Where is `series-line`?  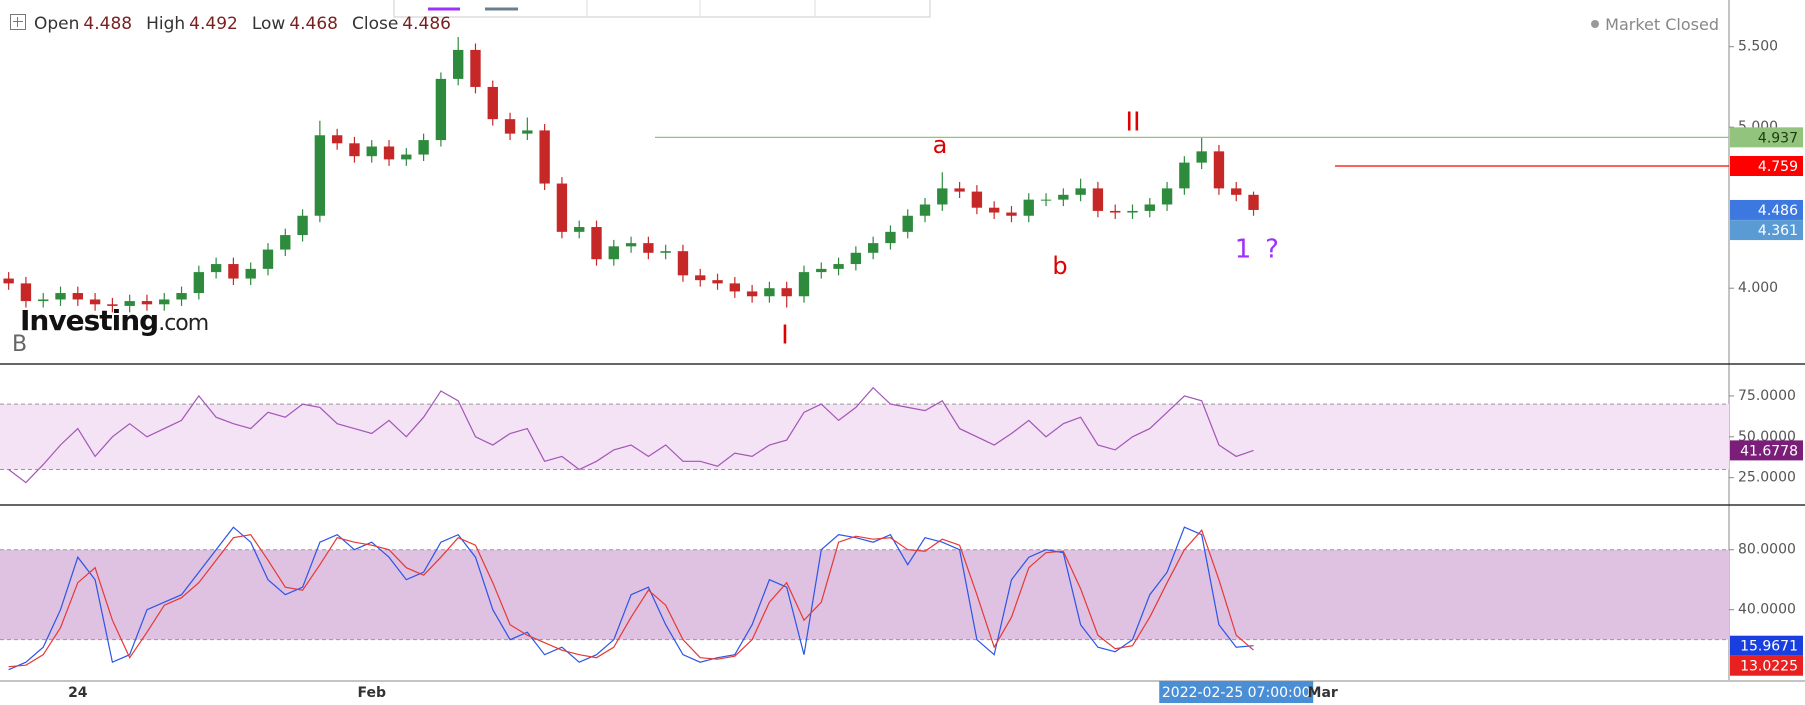
series-line is located at coordinates (631, 598).